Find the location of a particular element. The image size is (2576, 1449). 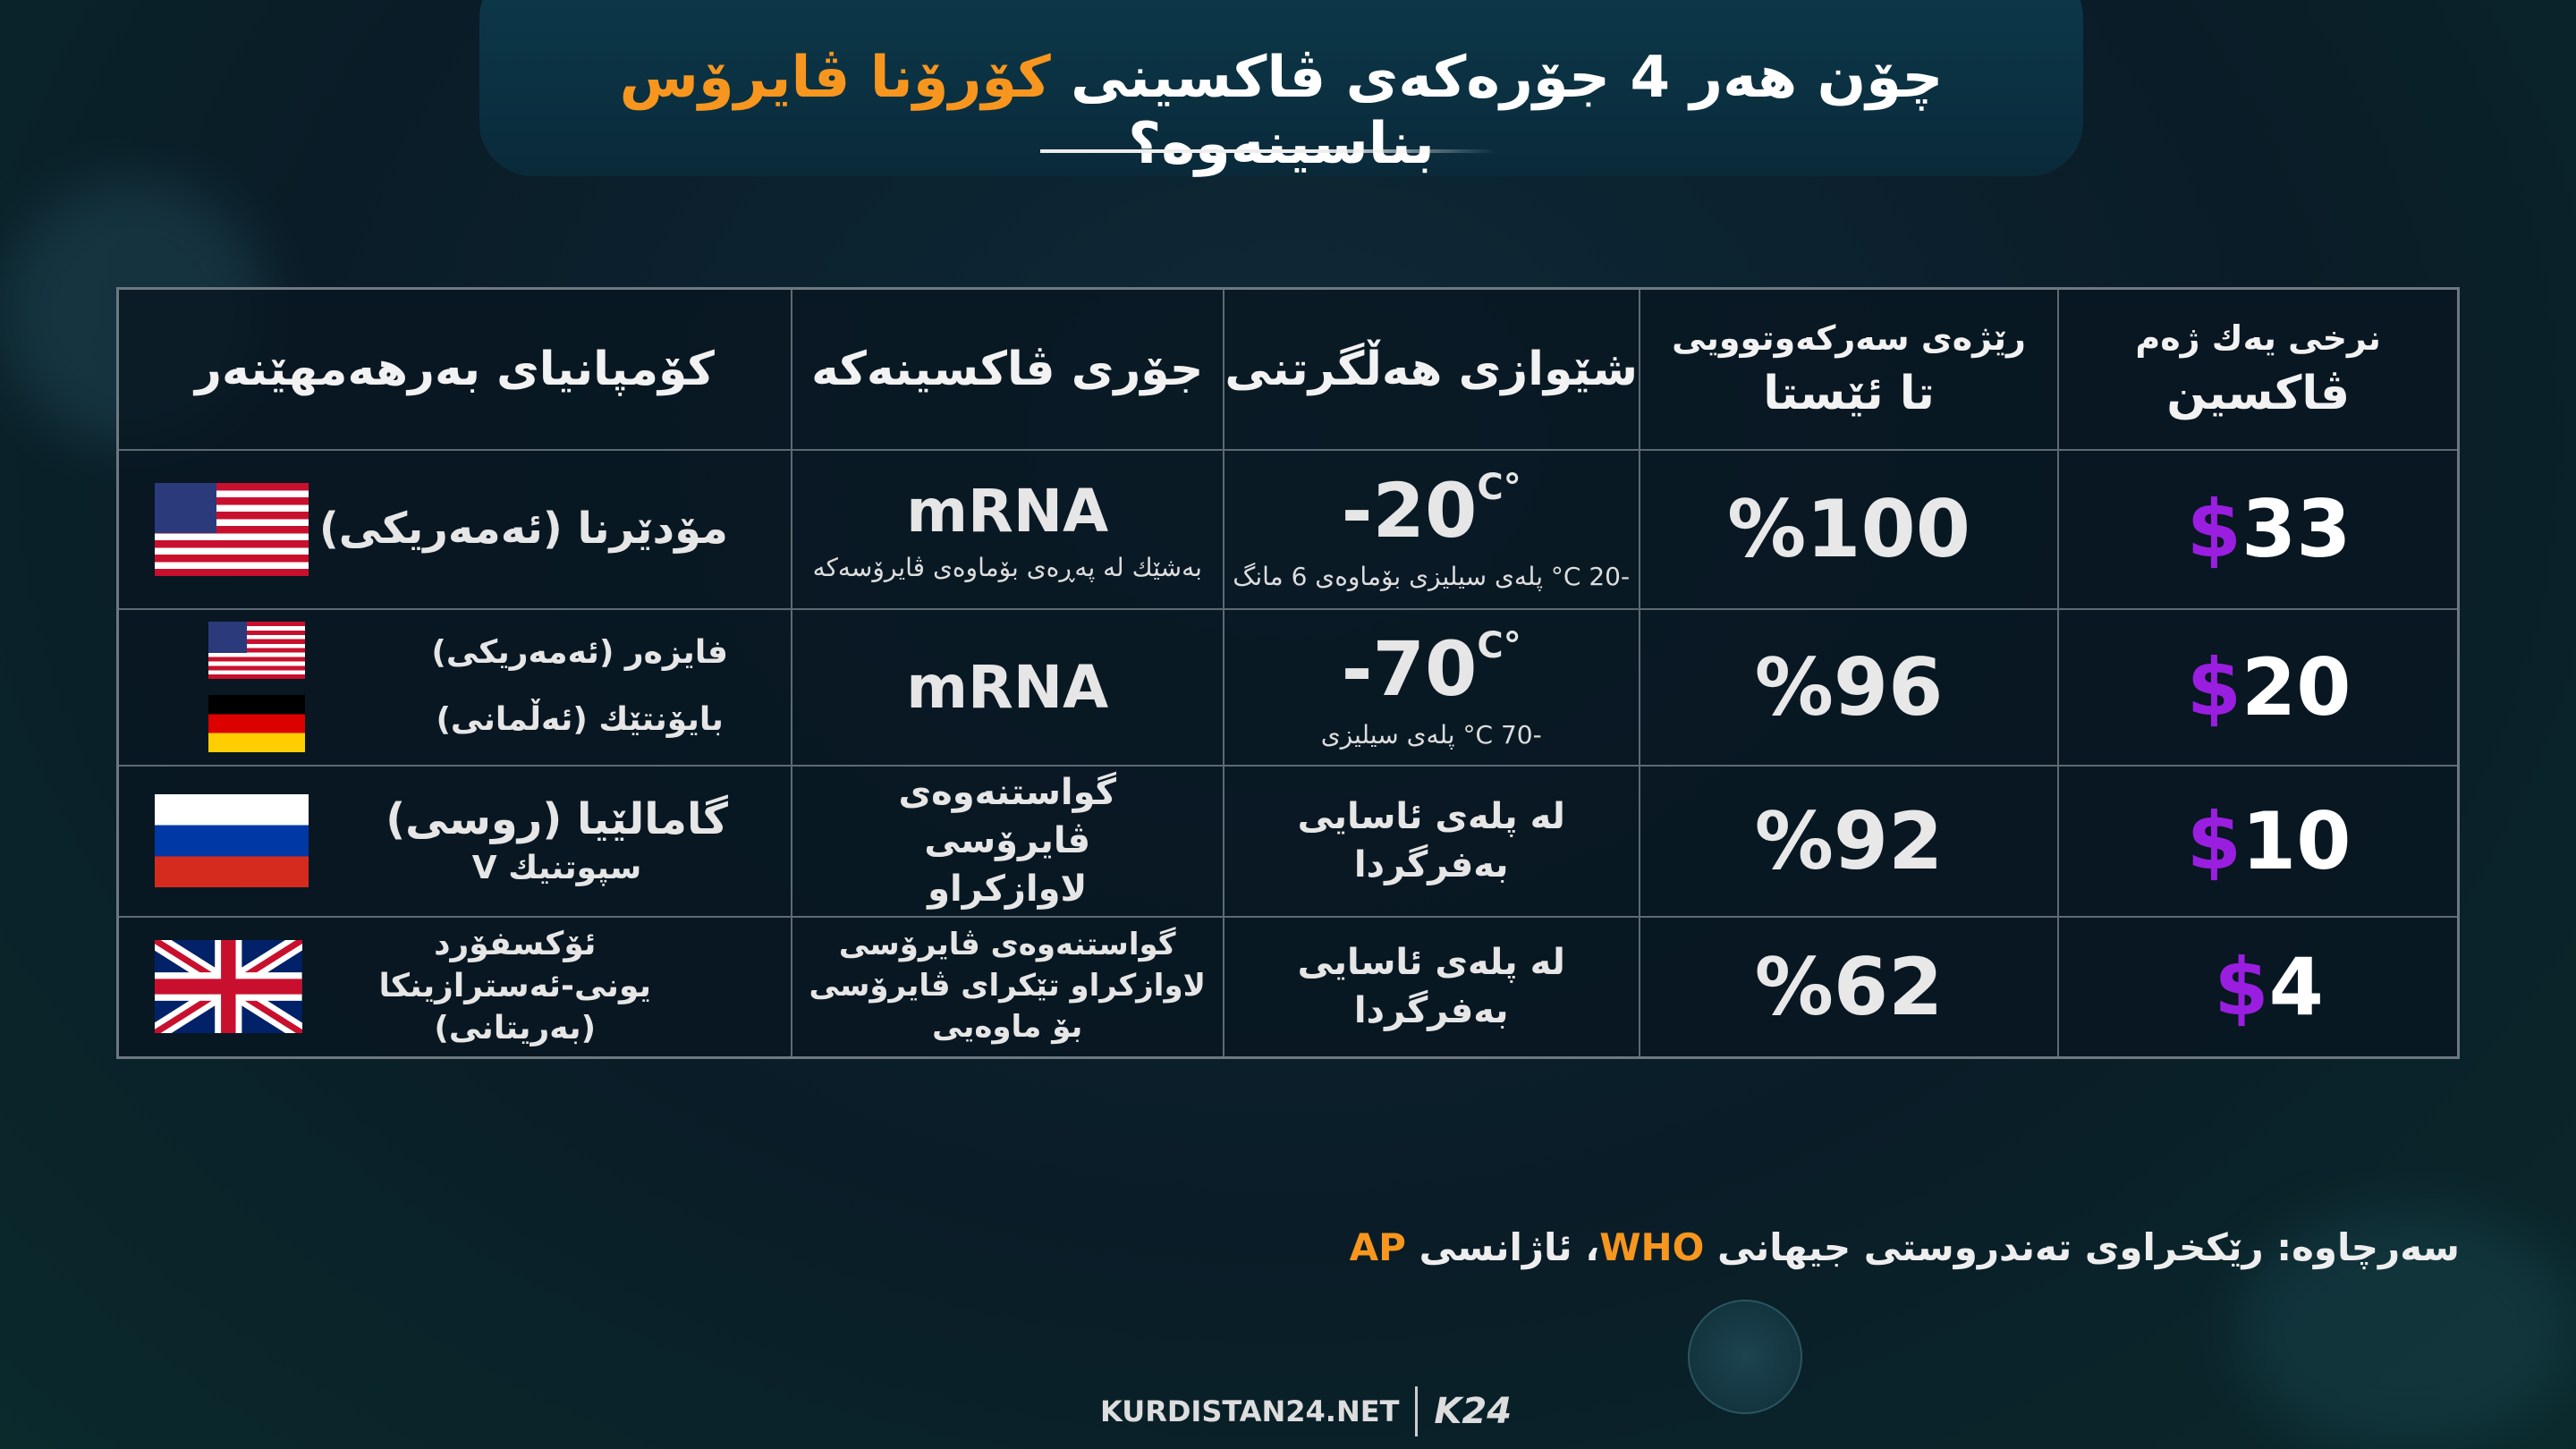

company-name: بایۆنتێك (ئەڵمانی) is located at coordinates (580, 719).